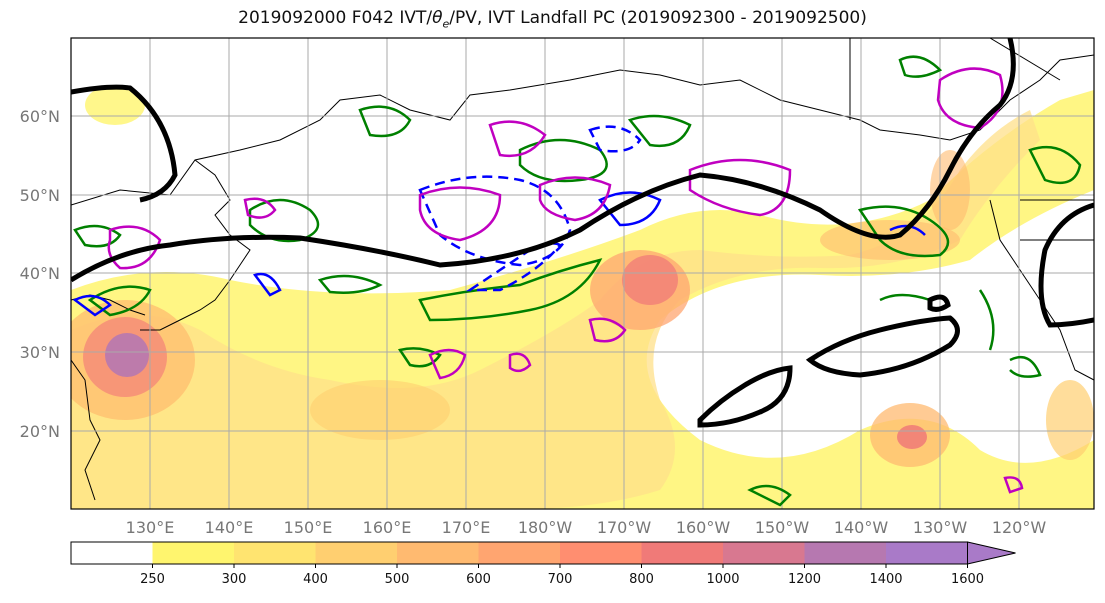 This screenshot has height=603, width=1105. Describe the element at coordinates (229, 527) in the screenshot. I see `lon-label: 140°E` at that location.